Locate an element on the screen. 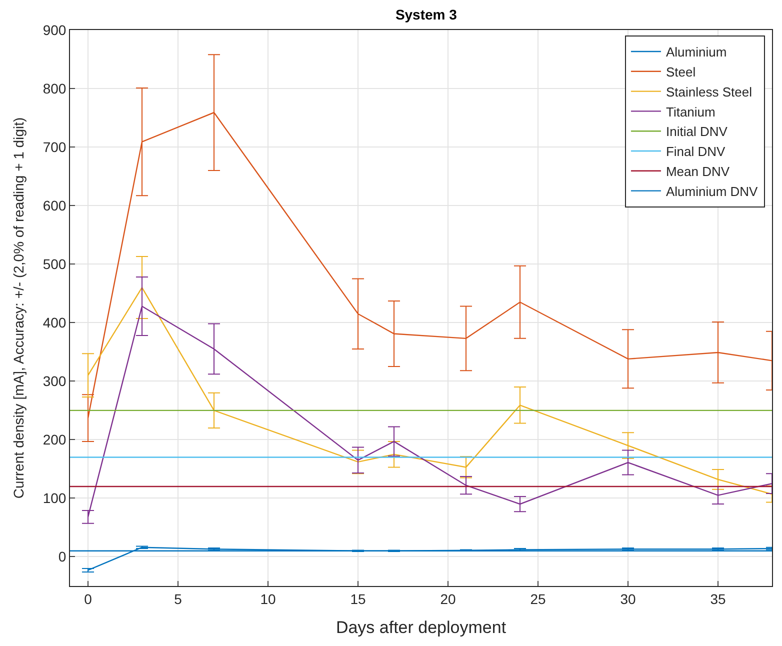 The image size is (782, 646). legend-label: Aluminium DNV is located at coordinates (712, 191).